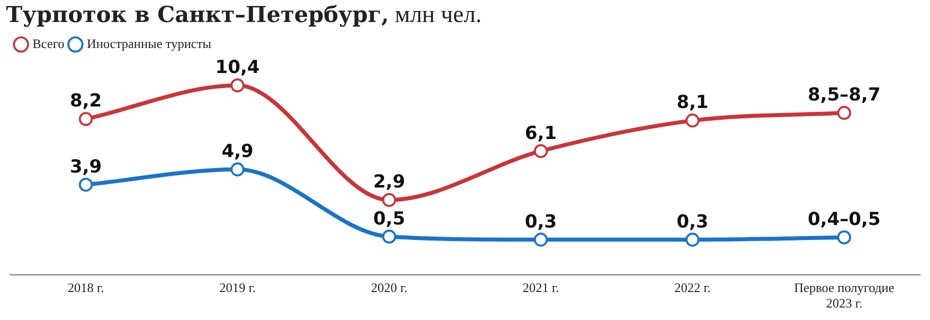 This screenshot has width=930, height=320. What do you see at coordinates (149, 43) in the screenshot?
I see `legend-label: Иностранные туристы` at bounding box center [149, 43].